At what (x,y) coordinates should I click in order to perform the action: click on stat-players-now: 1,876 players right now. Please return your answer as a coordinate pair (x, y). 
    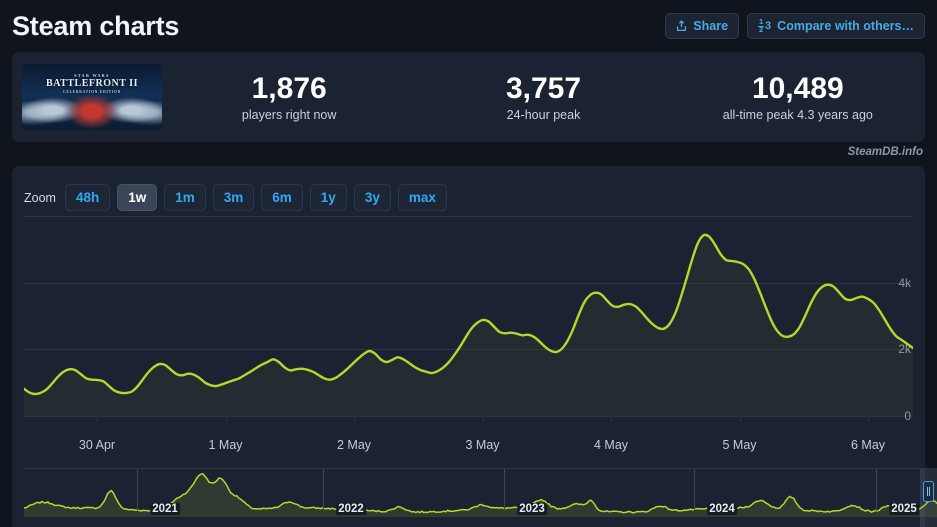
    Looking at the image, I should click on (289, 97).